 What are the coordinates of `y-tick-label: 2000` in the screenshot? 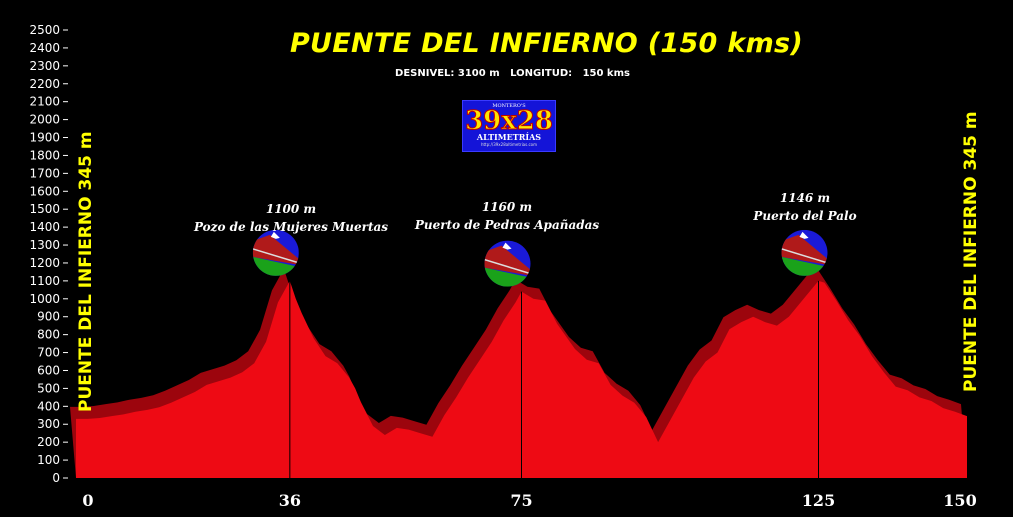 It's located at (44, 120).